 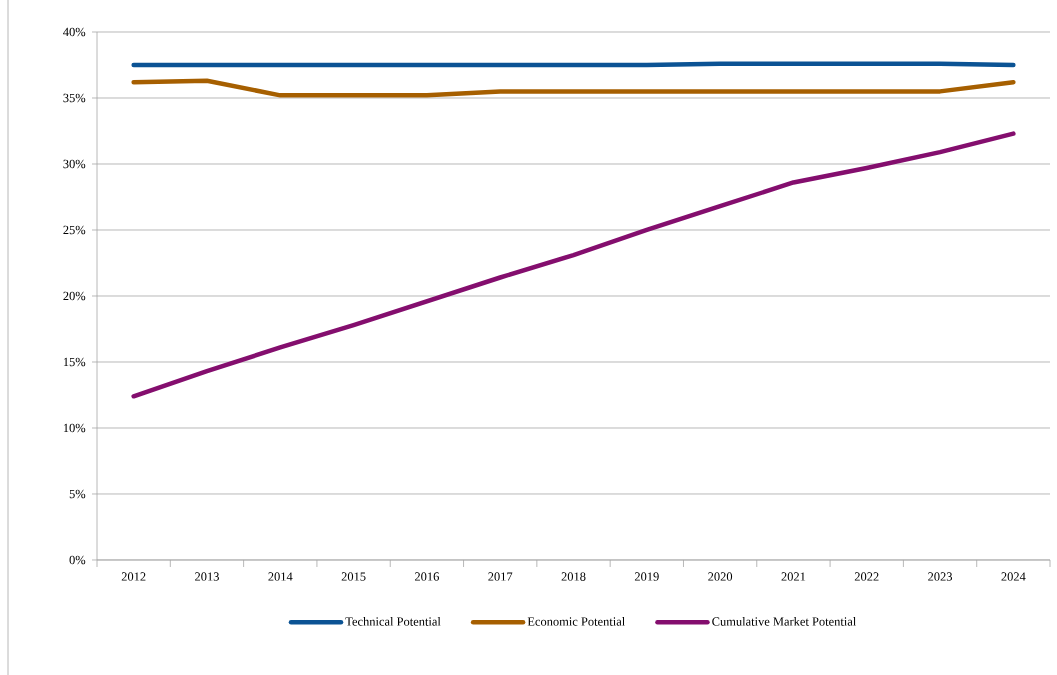 I want to click on x-tick-label: 2018, so click(x=573, y=576).